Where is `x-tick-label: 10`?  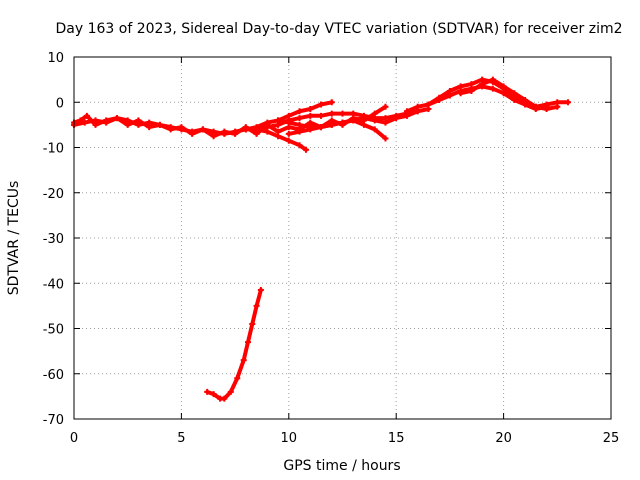 x-tick-label: 10 is located at coordinates (289, 438).